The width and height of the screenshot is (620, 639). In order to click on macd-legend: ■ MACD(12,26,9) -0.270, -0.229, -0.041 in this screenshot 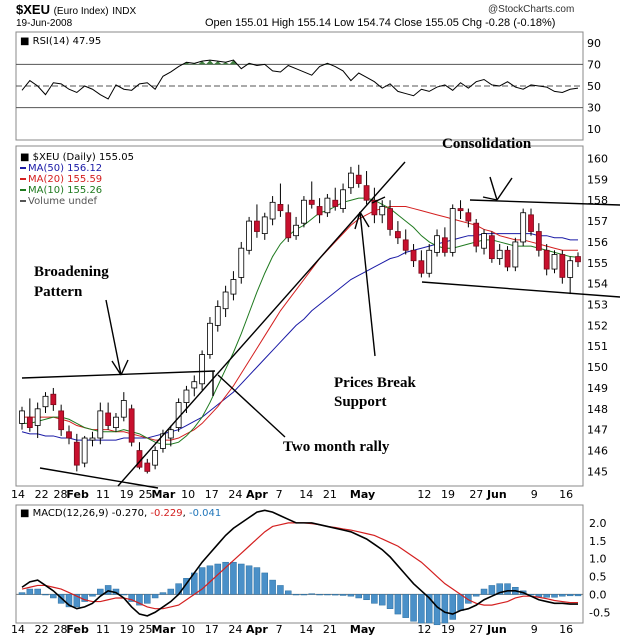, I will do `click(120, 513)`.